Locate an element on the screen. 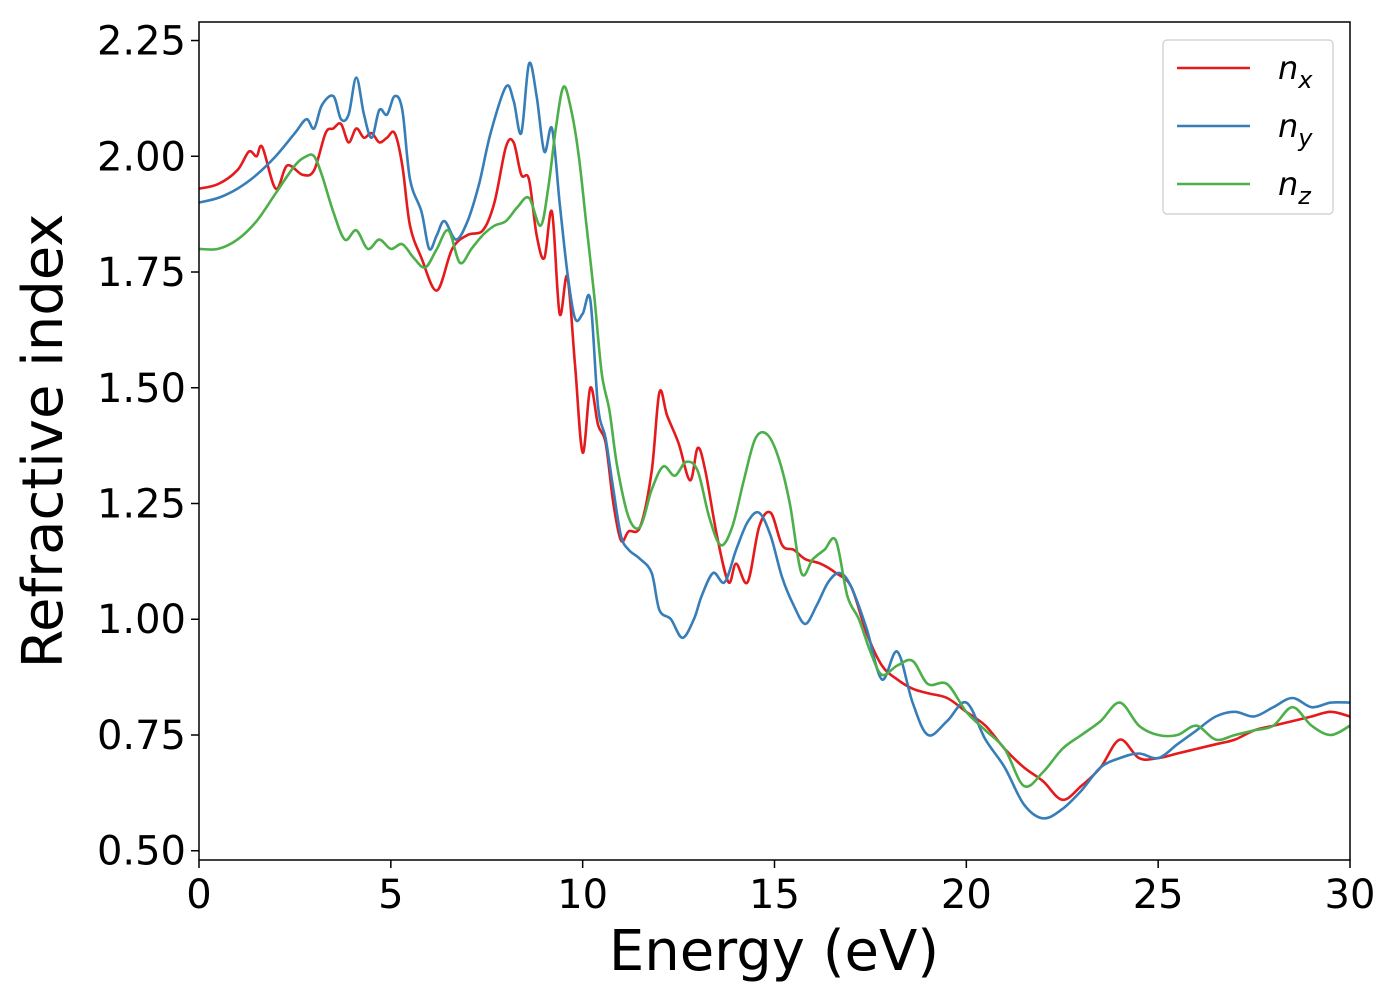 The width and height of the screenshot is (1400, 1000). y-tick-label: 0.75 is located at coordinates (141, 736).